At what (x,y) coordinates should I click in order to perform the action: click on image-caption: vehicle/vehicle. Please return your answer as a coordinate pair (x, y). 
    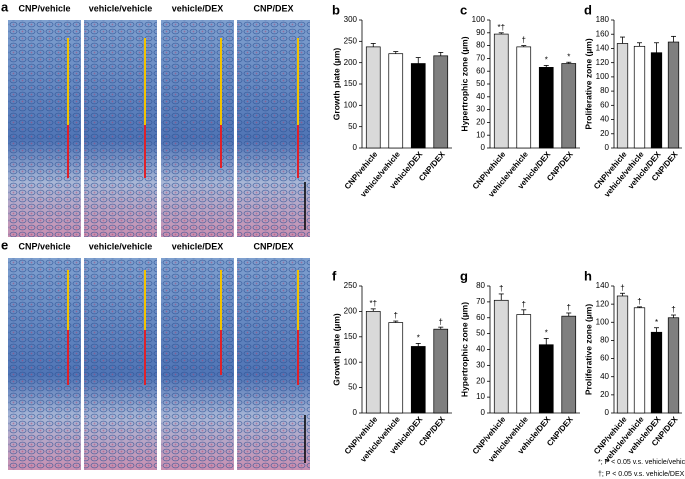
    Looking at the image, I should click on (121, 246).